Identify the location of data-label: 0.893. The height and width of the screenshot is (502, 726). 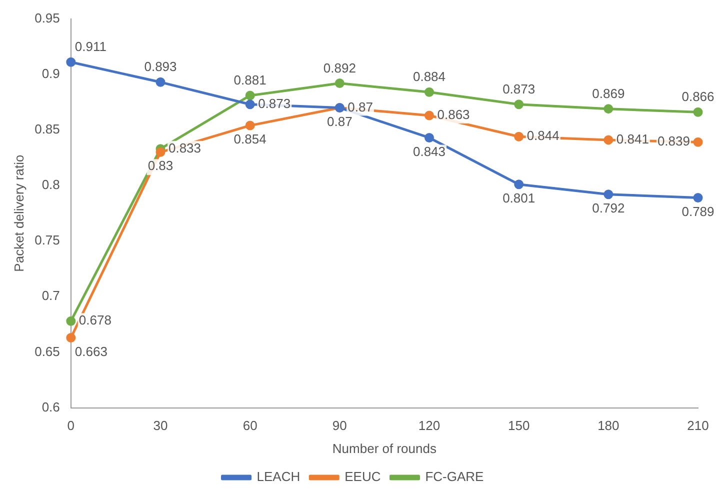
(160, 66).